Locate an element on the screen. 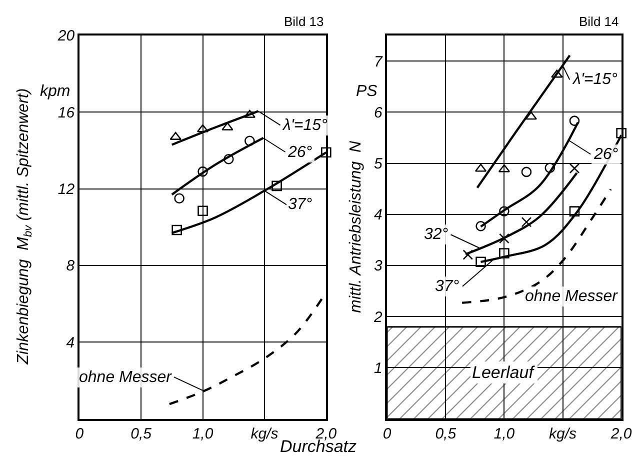  y-tick-label: 8 is located at coordinates (71, 266).